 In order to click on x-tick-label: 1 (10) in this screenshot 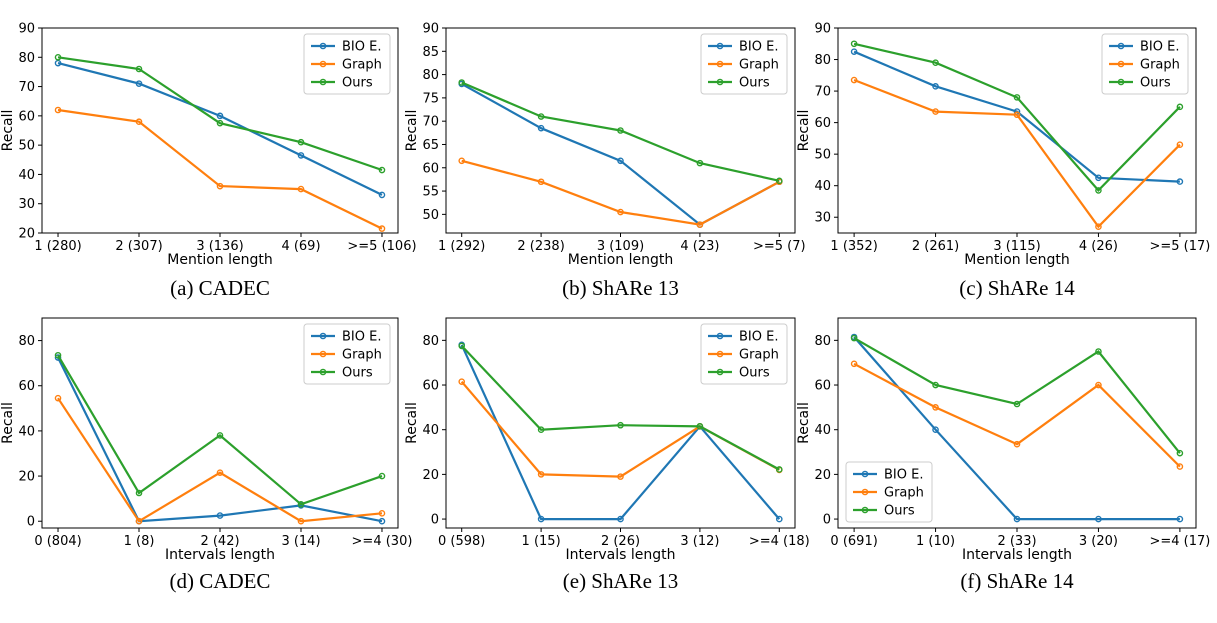, I will do `click(935, 541)`.